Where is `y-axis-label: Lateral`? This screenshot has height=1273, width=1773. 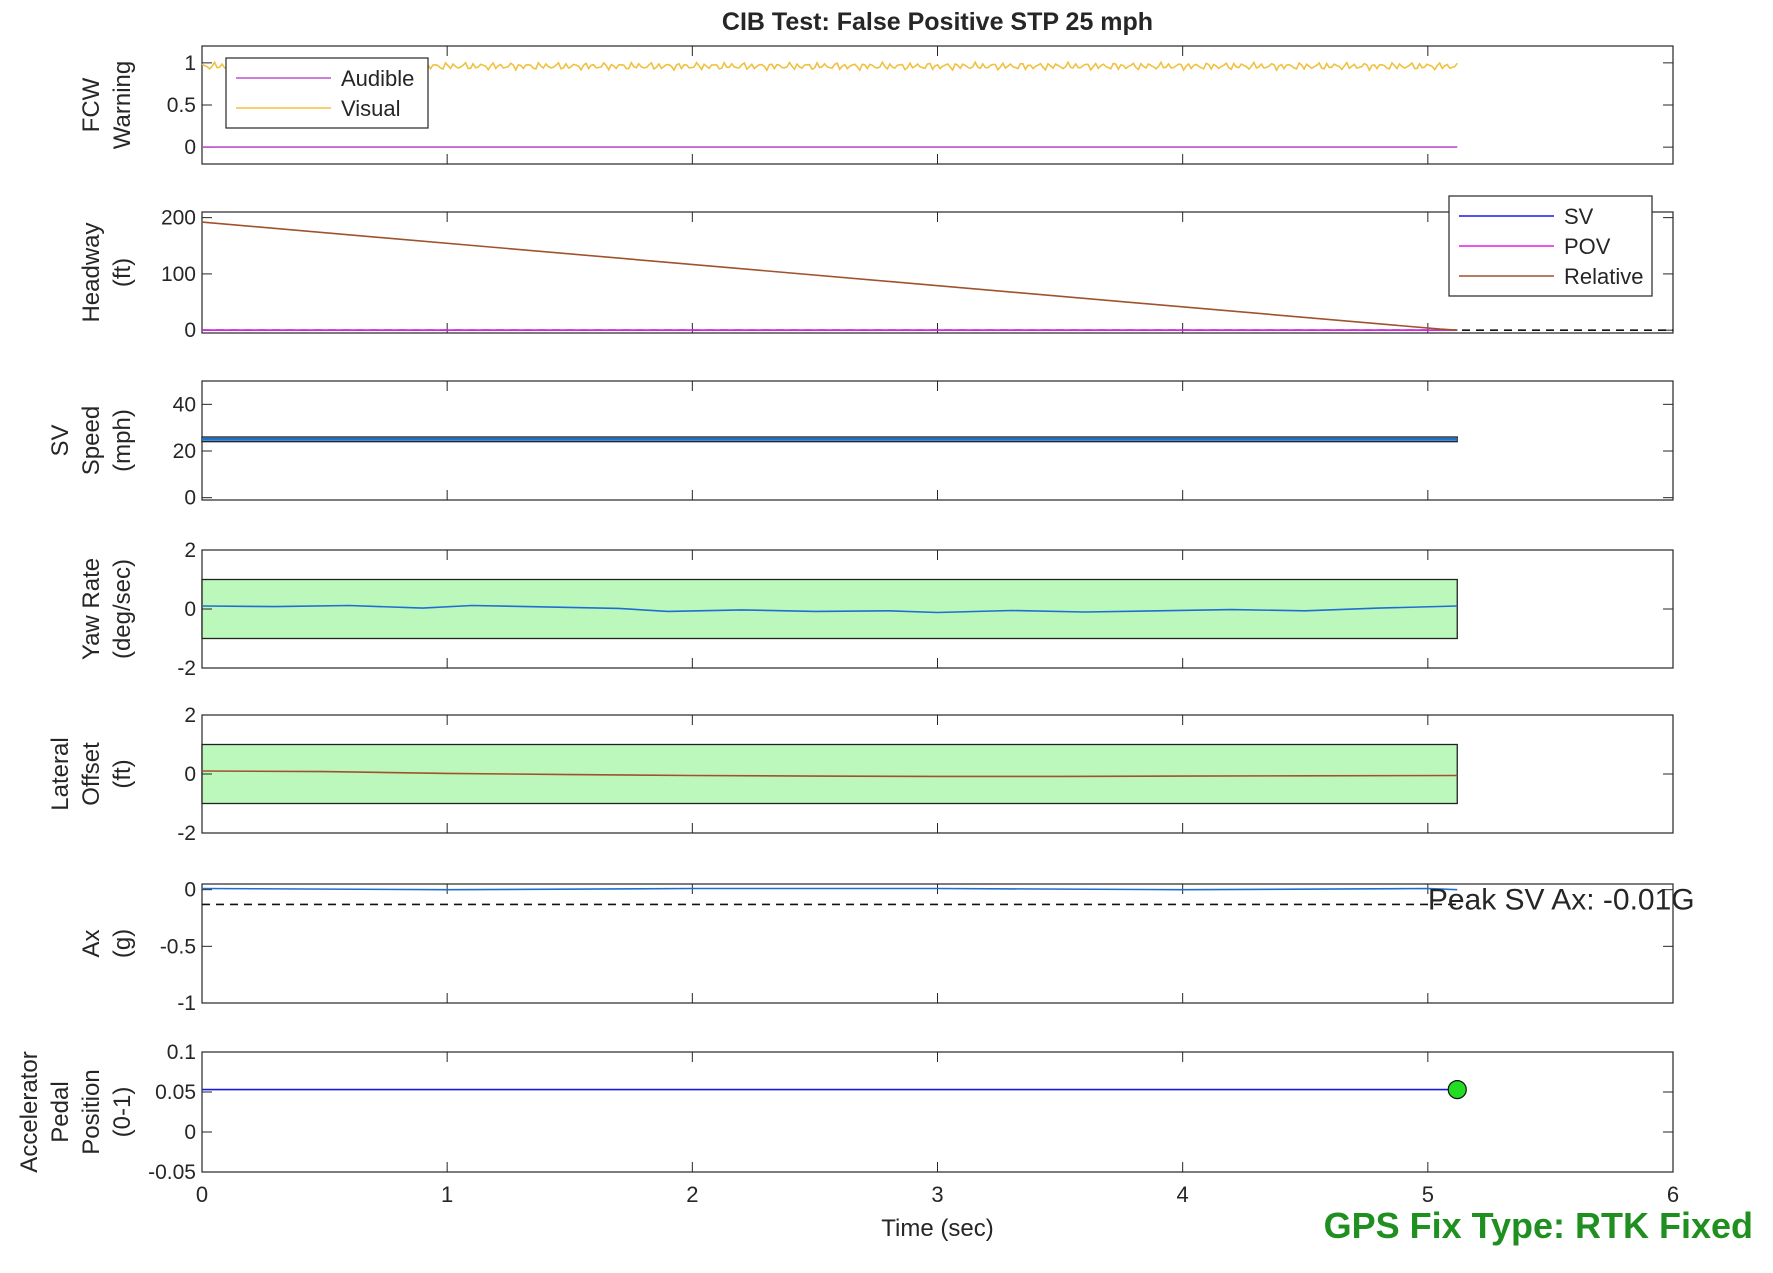 y-axis-label: Lateral is located at coordinates (60, 773).